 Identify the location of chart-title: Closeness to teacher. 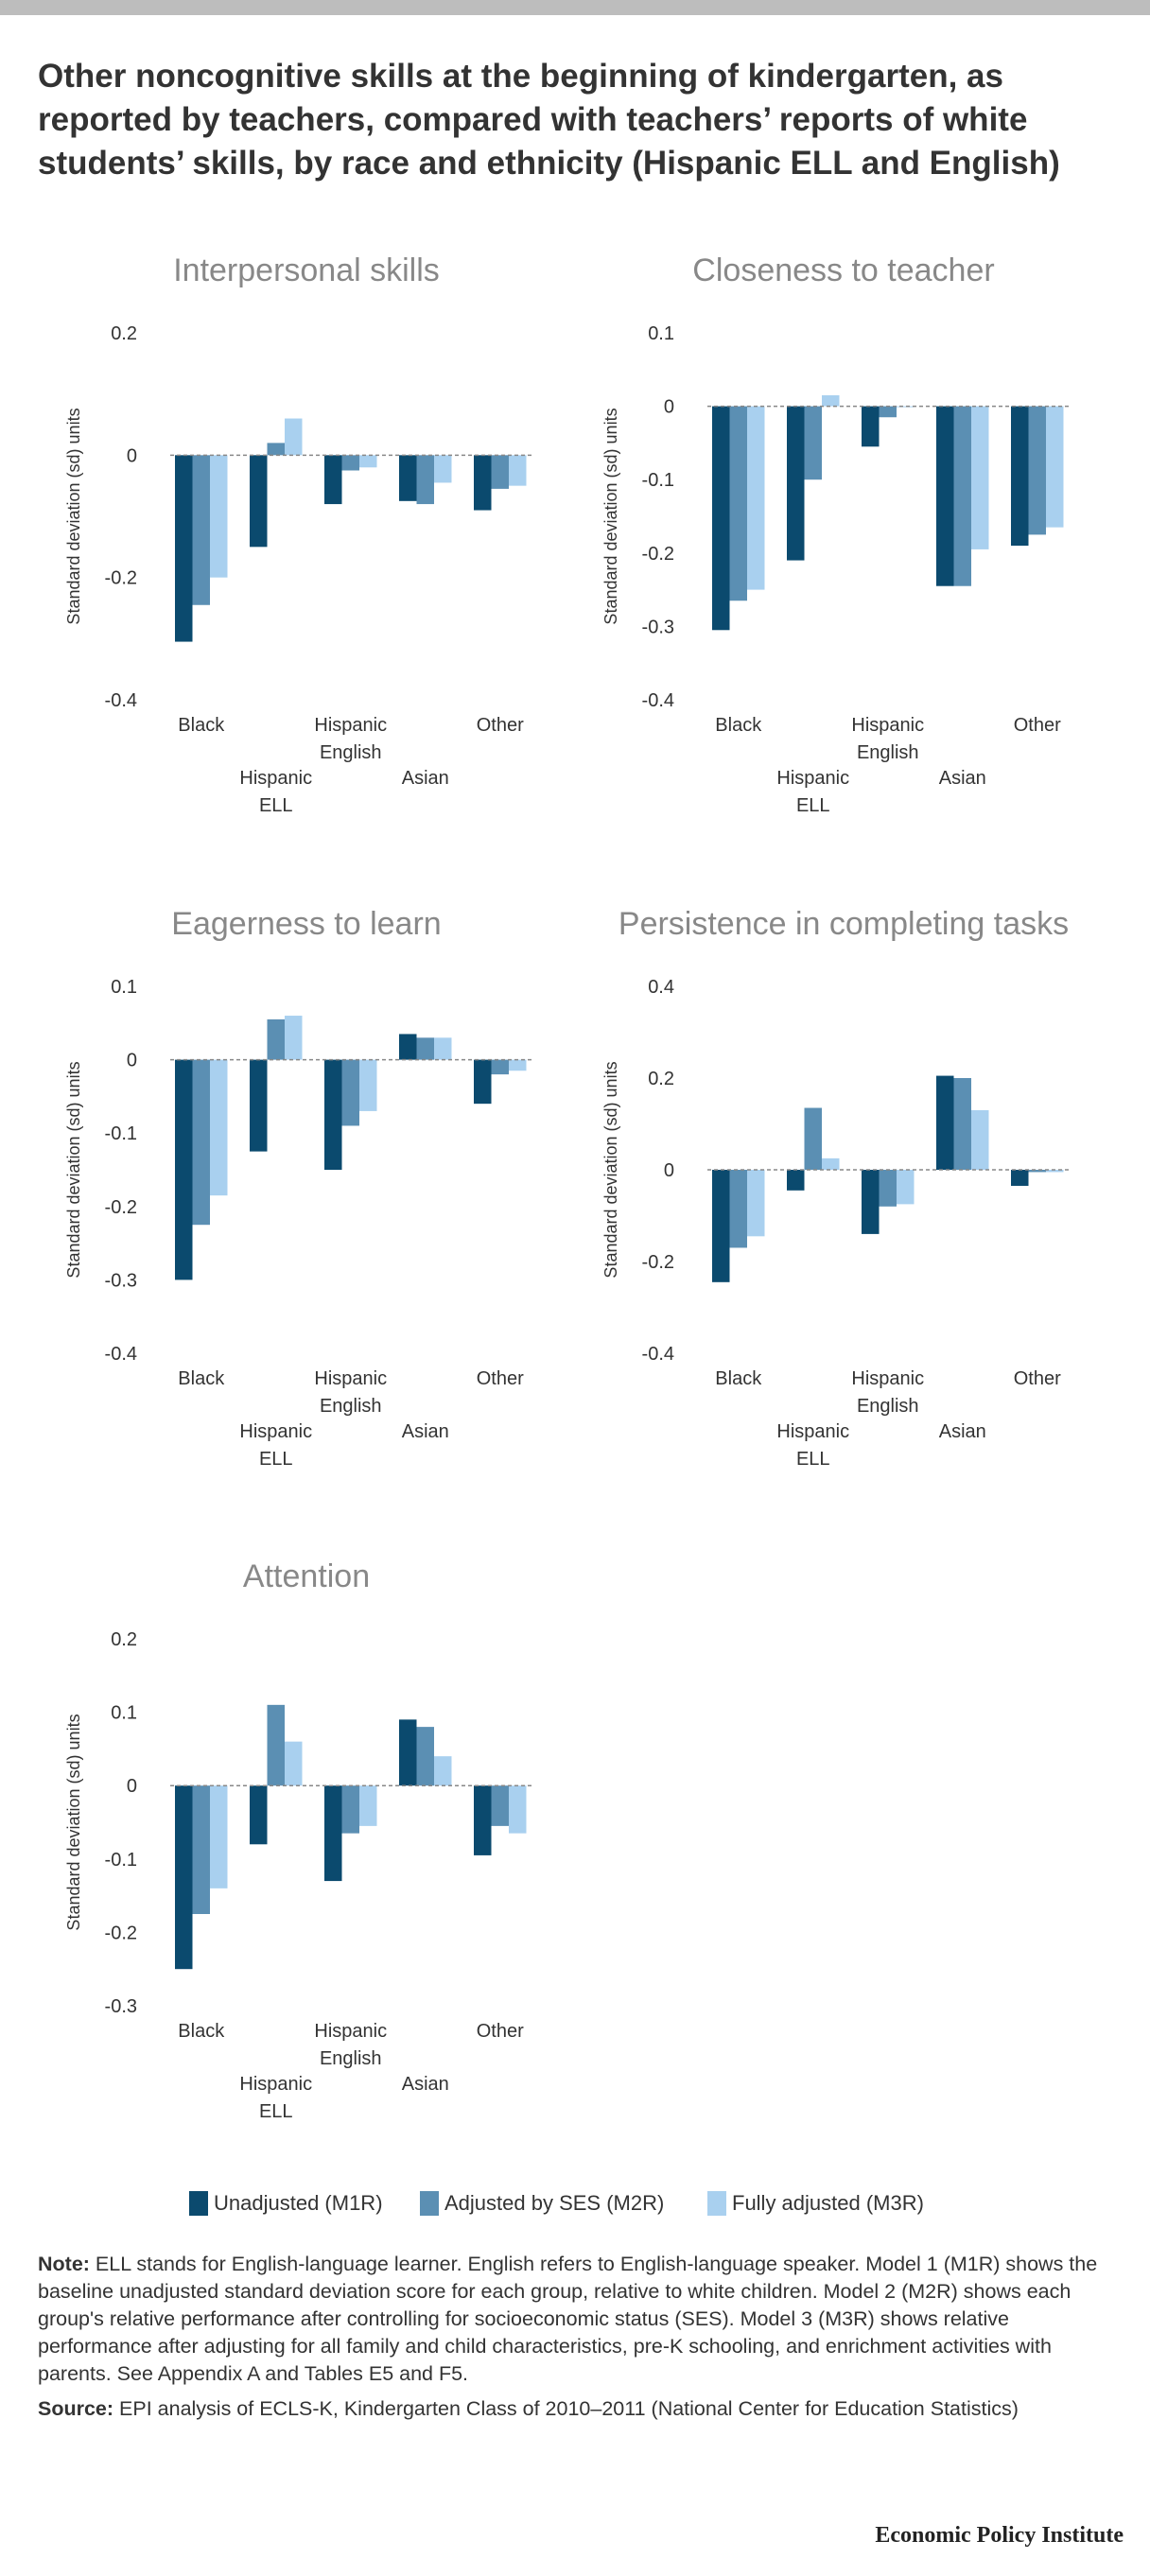
(843, 270).